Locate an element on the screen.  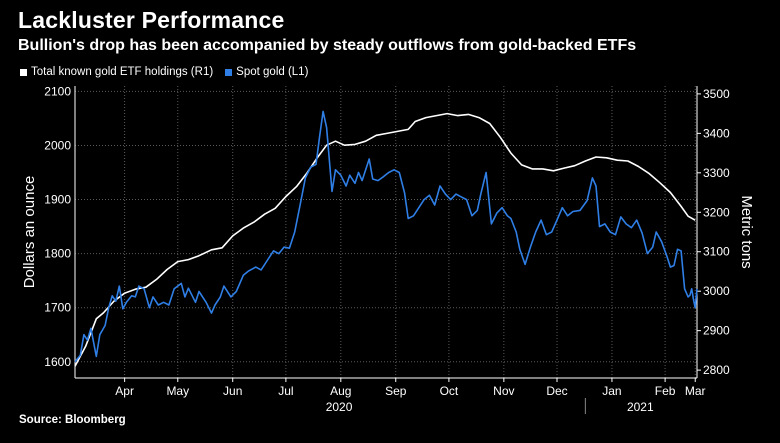
x-tick-label: Apr is located at coordinates (124, 391).